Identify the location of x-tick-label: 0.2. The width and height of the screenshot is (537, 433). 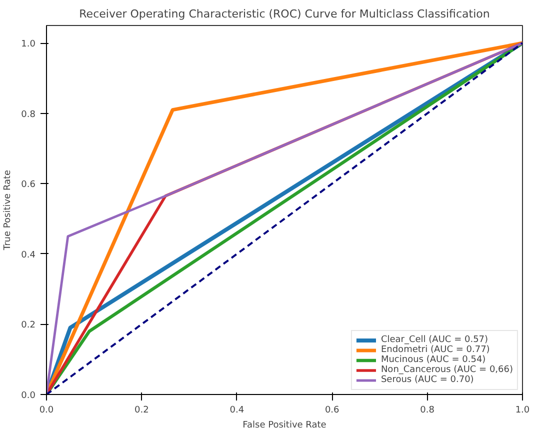
(141, 411).